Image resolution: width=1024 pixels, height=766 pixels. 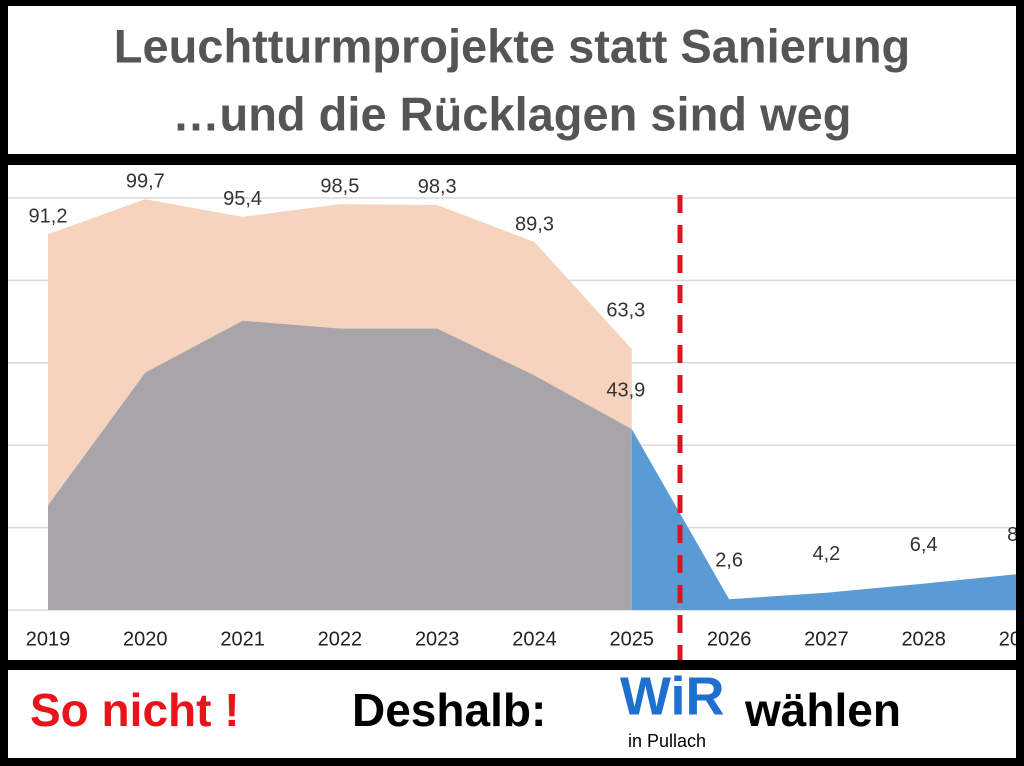 I want to click on x-tick-label: 2024, so click(x=534, y=639).